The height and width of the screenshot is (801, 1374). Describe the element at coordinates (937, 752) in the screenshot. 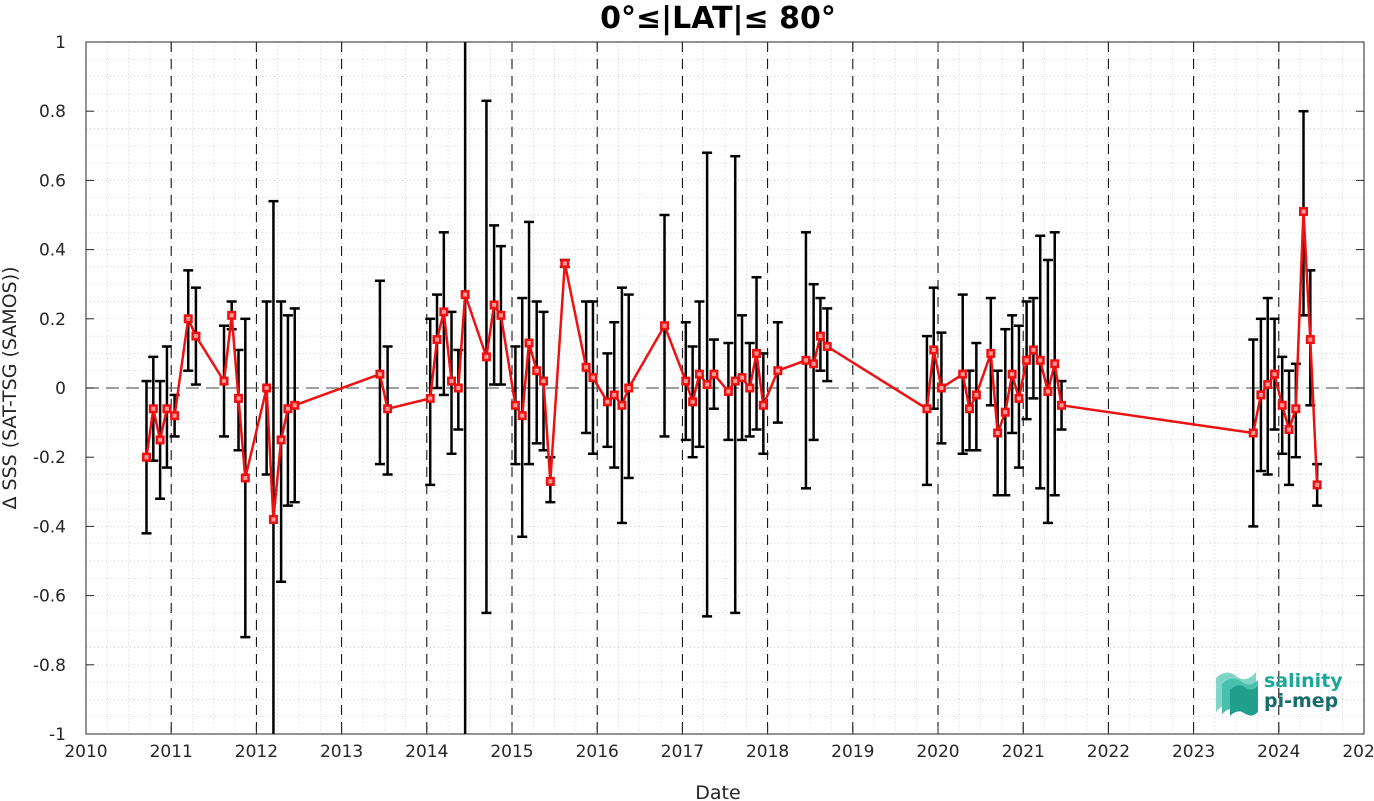

I see `x-tick-label: 2020` at that location.